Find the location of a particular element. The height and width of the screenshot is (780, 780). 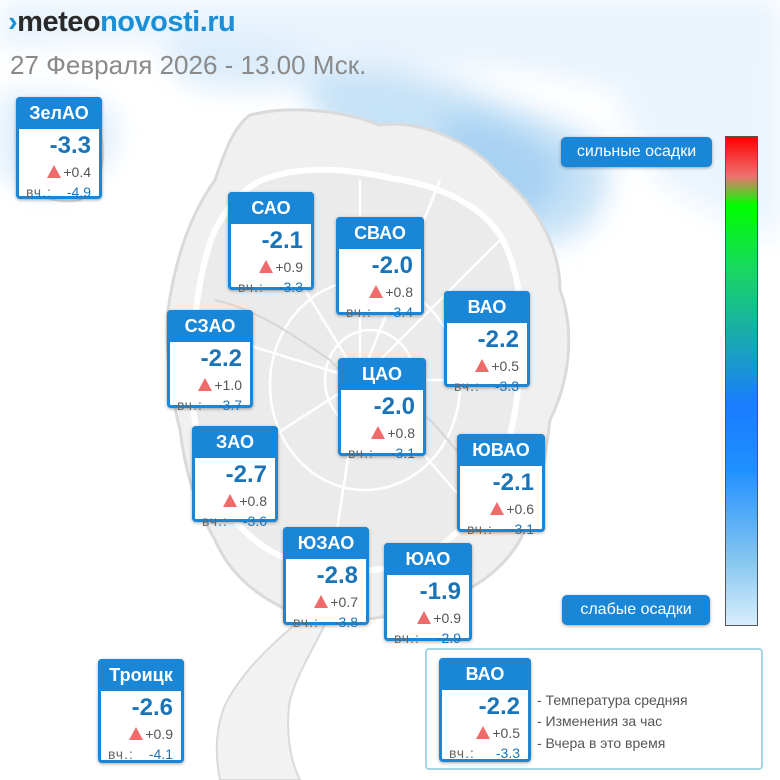

district-name: ЗелАО is located at coordinates (59, 113).